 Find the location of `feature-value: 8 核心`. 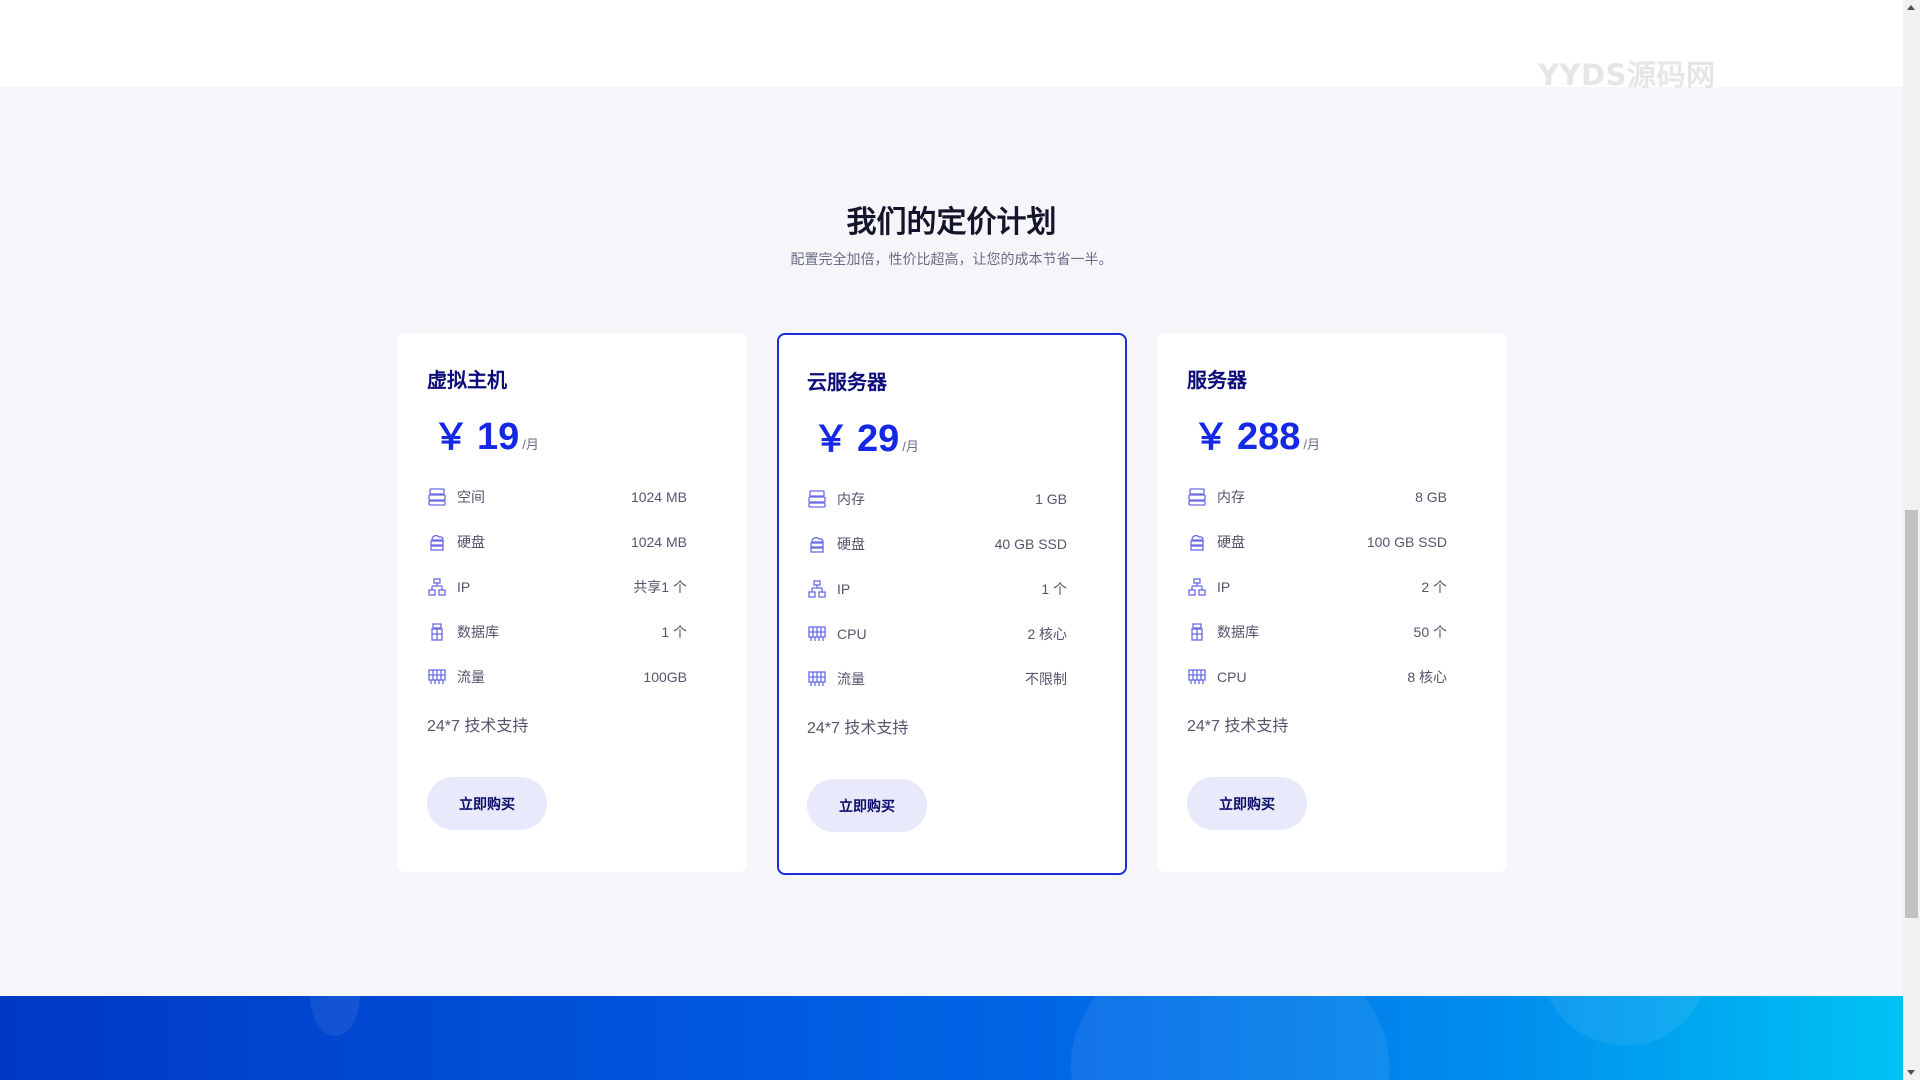

feature-value: 8 核心 is located at coordinates (1427, 676).